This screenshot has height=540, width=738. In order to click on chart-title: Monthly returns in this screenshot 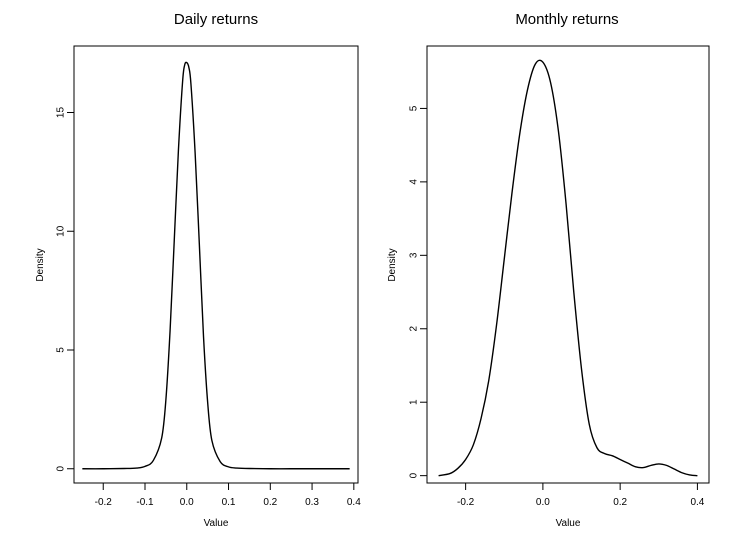, I will do `click(566, 19)`.